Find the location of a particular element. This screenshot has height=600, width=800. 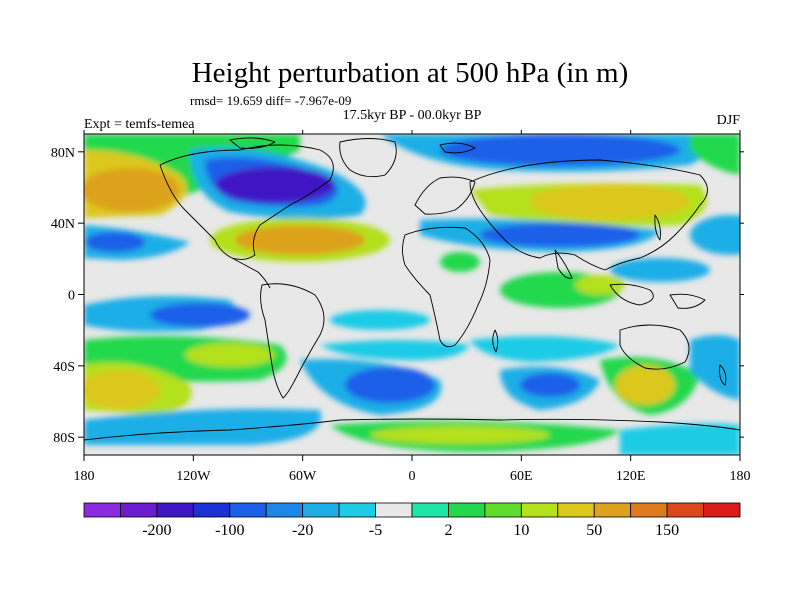

colorbar-label: -200 is located at coordinates (156, 530).